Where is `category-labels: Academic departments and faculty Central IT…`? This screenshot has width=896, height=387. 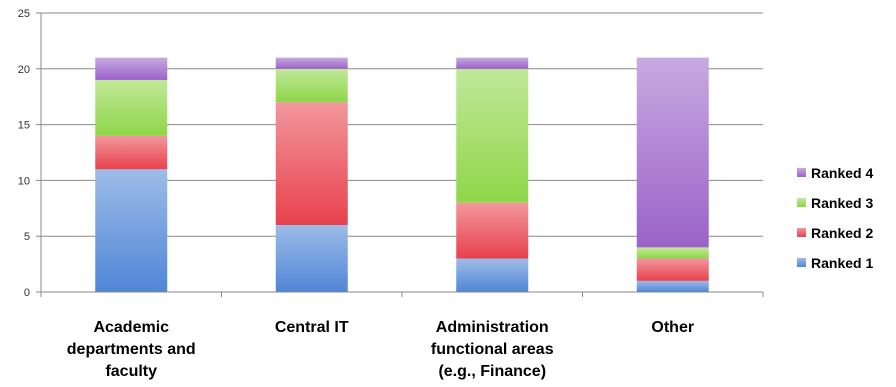 category-labels: Academic departments and faculty Central IT… is located at coordinates (380, 349).